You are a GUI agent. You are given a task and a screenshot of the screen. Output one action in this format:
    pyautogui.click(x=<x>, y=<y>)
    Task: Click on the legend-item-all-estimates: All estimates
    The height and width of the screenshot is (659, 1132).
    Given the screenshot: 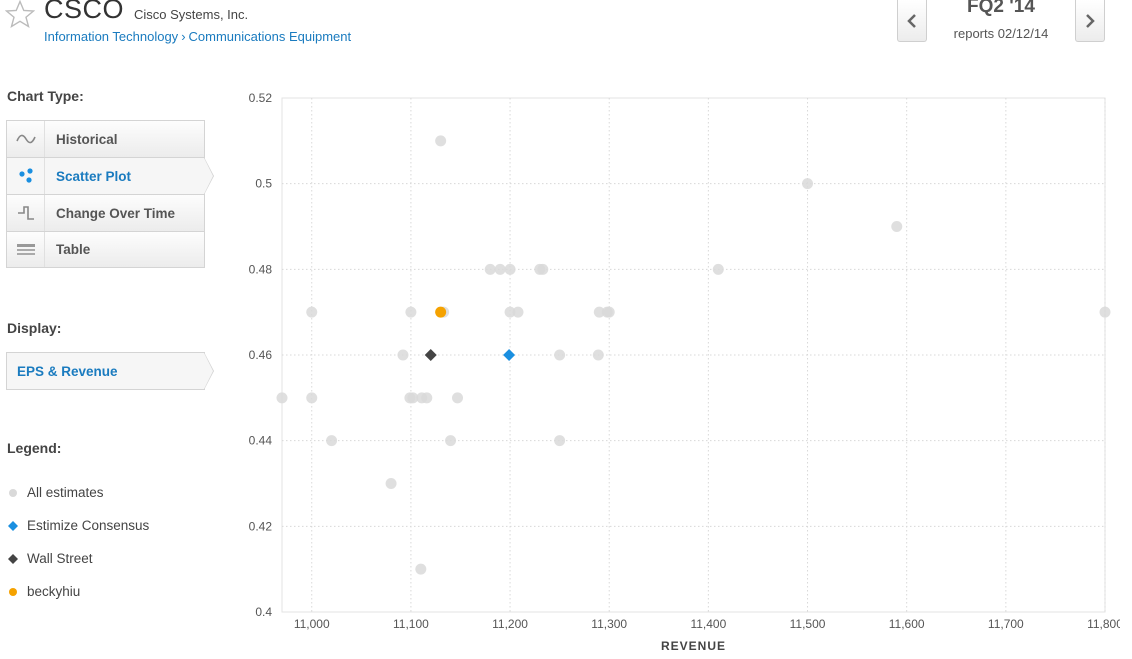 What is the action you would take?
    pyautogui.click(x=56, y=492)
    